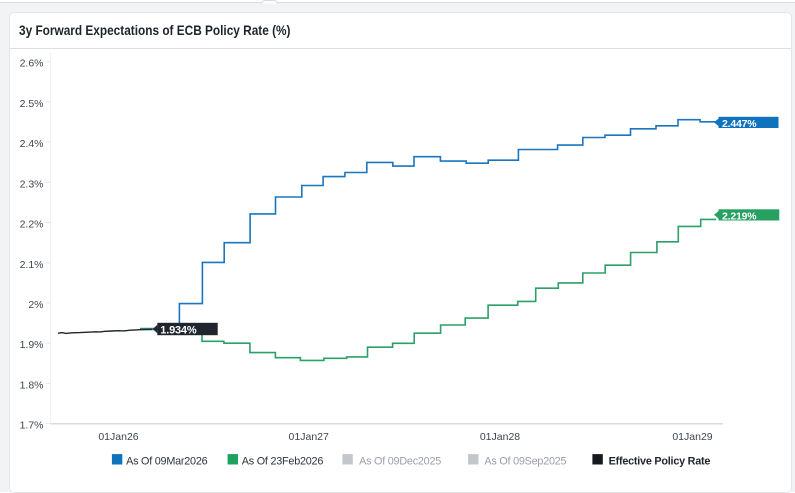  I want to click on svg-text: As Of 09Mar2026, so click(167, 461).